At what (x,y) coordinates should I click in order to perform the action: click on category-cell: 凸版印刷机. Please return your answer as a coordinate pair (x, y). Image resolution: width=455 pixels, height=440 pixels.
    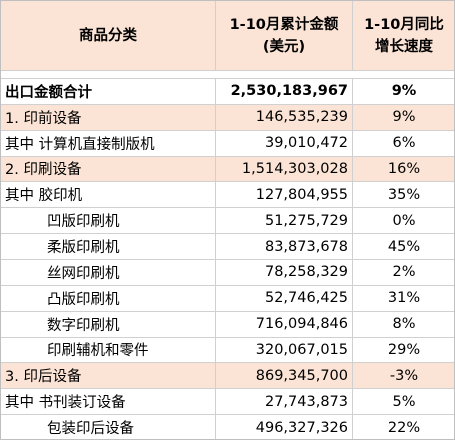
    Looking at the image, I should click on (108, 298).